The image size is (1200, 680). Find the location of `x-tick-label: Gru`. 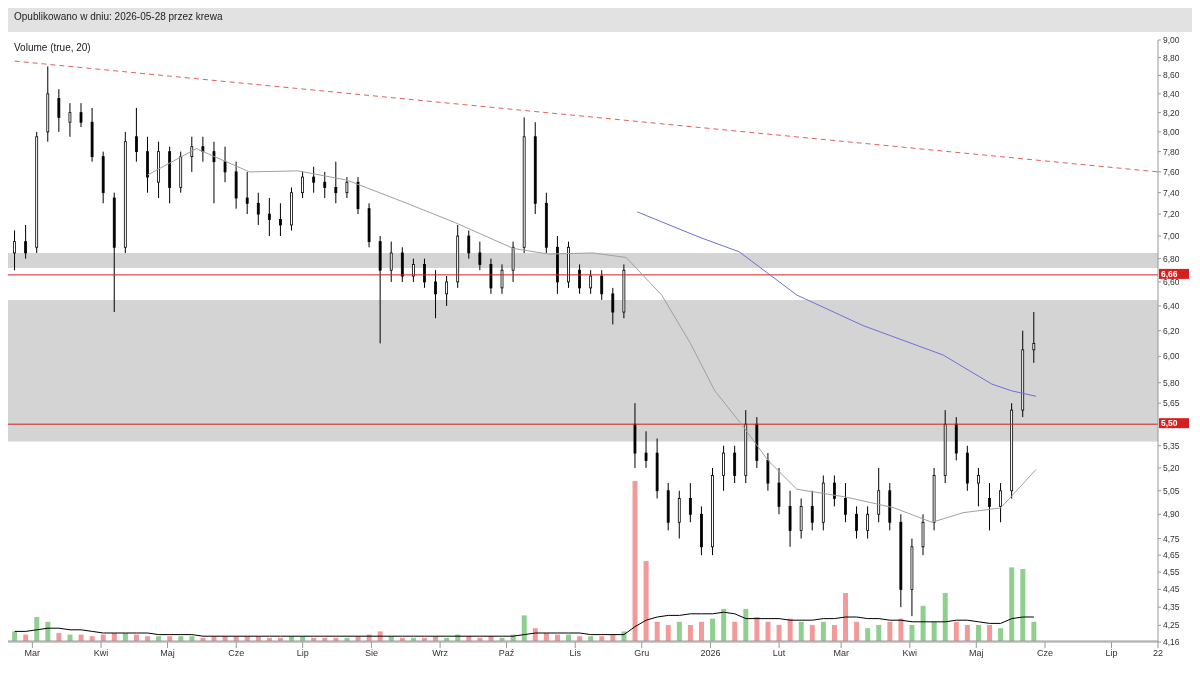

x-tick-label: Gru is located at coordinates (642, 653).